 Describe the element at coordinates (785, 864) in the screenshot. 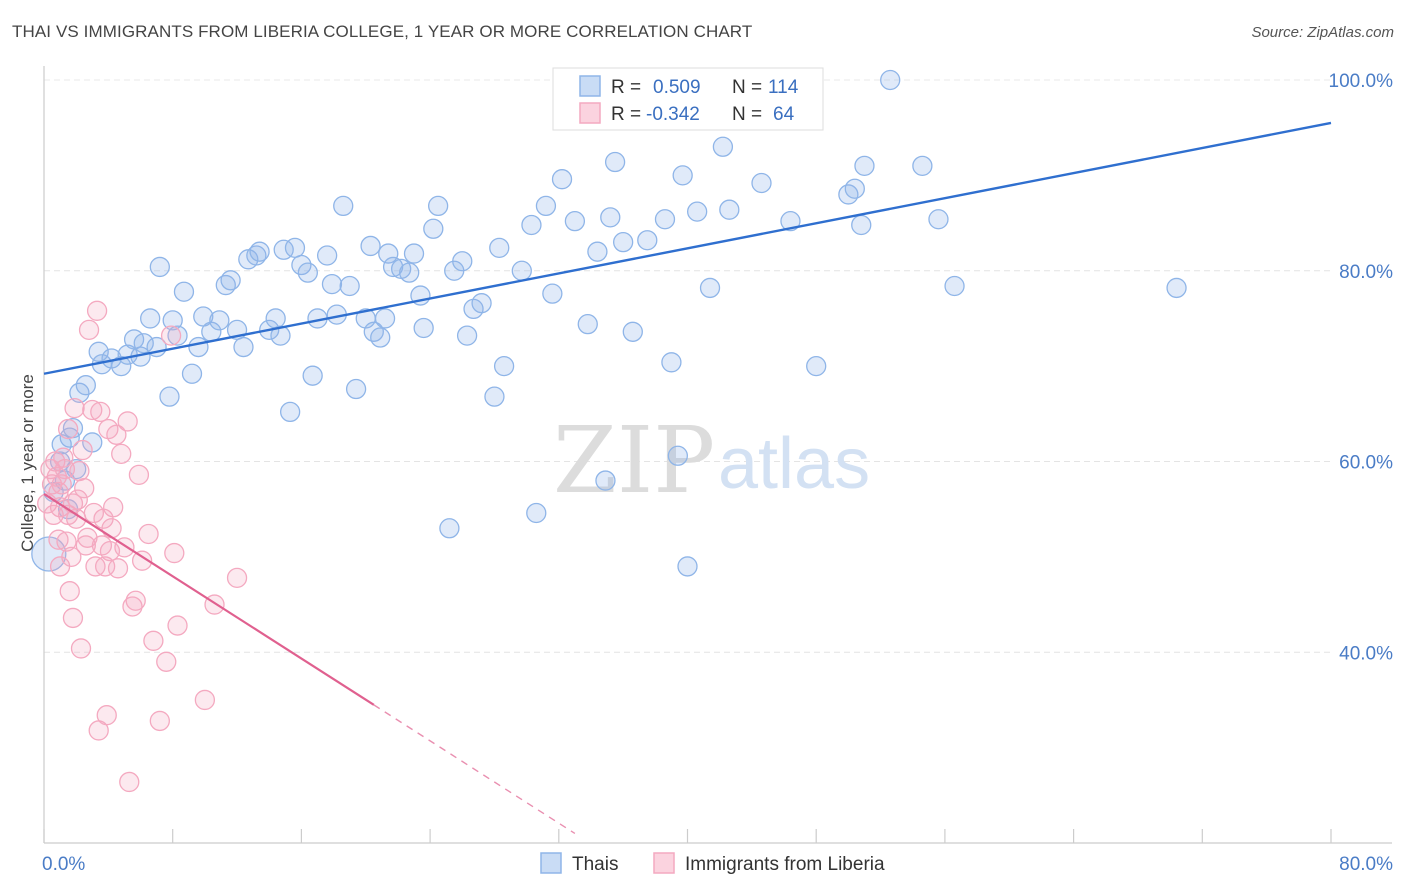

I see `legend-bottom-label-liberia: Immigrants from Liberia` at that location.